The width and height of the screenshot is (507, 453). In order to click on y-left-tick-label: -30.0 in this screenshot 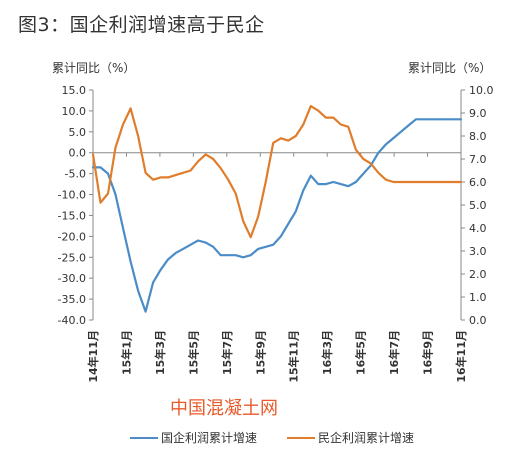, I will do `click(72, 278)`.